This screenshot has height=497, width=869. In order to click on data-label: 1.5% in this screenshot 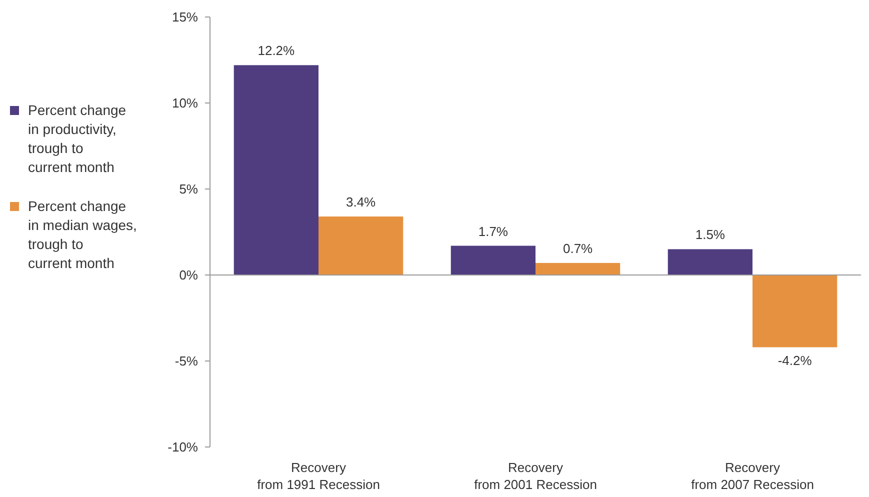, I will do `click(710, 234)`.